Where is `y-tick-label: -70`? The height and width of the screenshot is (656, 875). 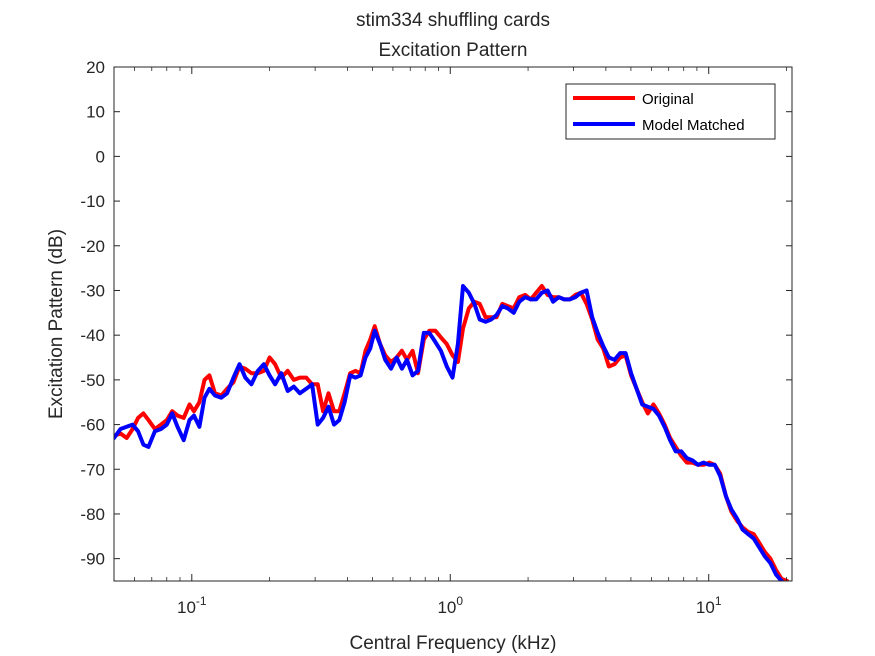
y-tick-label: -70 is located at coordinates (92, 469).